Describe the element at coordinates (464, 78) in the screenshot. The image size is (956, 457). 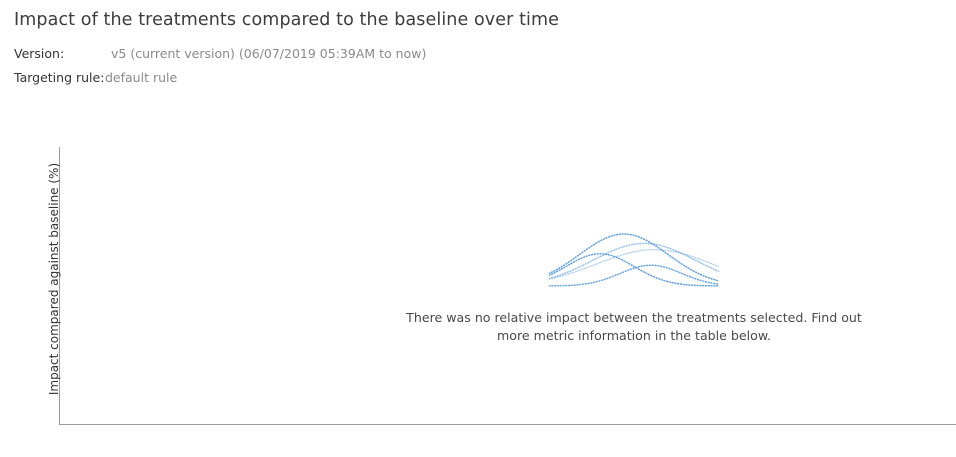
I see `targeting-rule-row: Targeting rule: default rule` at that location.